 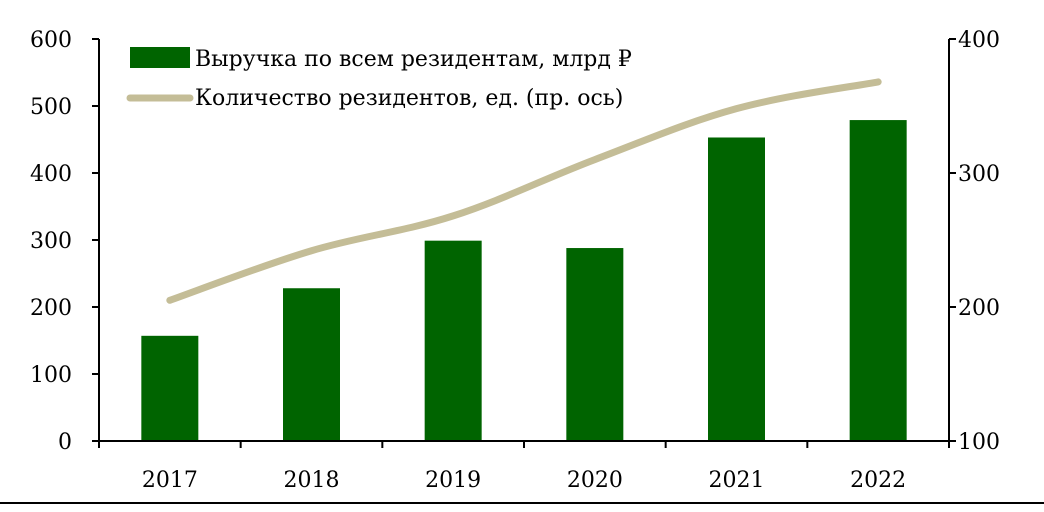 I want to click on right-tick-label: 400, so click(x=979, y=40).